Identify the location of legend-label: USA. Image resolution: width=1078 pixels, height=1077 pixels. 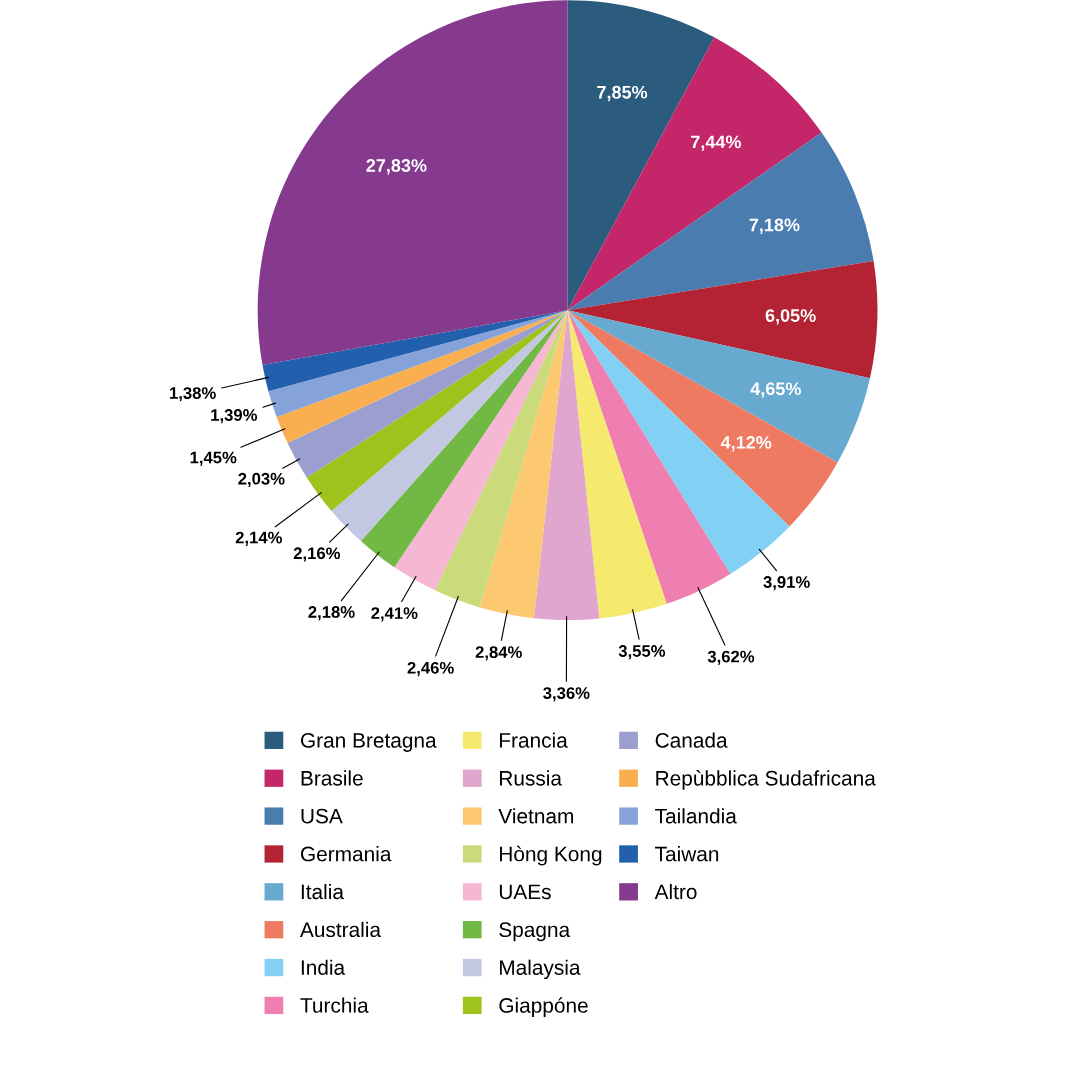
(322, 816).